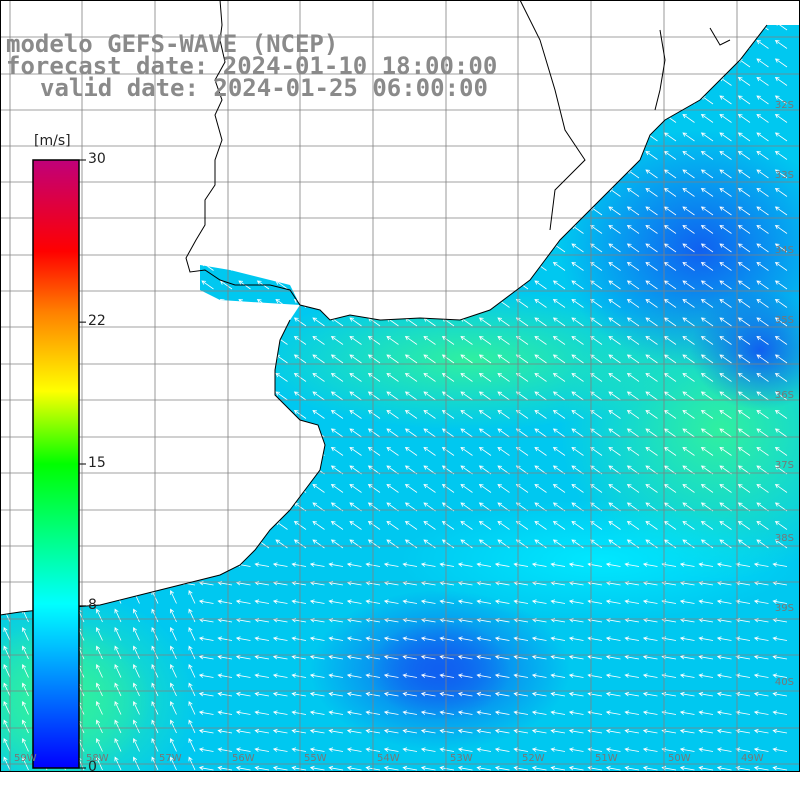 The width and height of the screenshot is (800, 800). What do you see at coordinates (552, 115) in the screenshot?
I see `river-border` at bounding box center [552, 115].